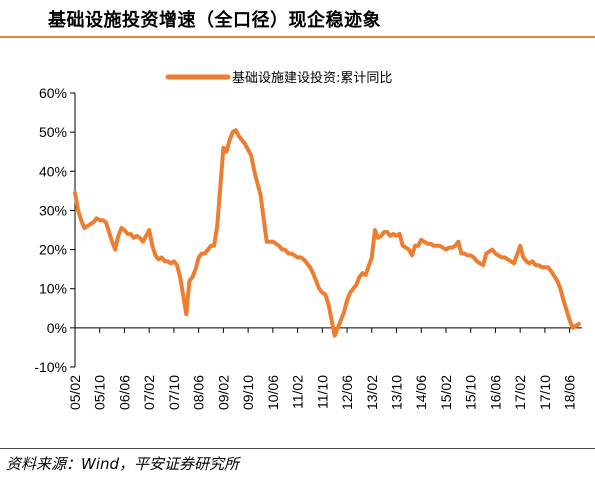 Image resolution: width=595 pixels, height=482 pixels. What do you see at coordinates (123, 464) in the screenshot?
I see `source-note: 资料来源：Wind，平安证券研究所` at bounding box center [123, 464].